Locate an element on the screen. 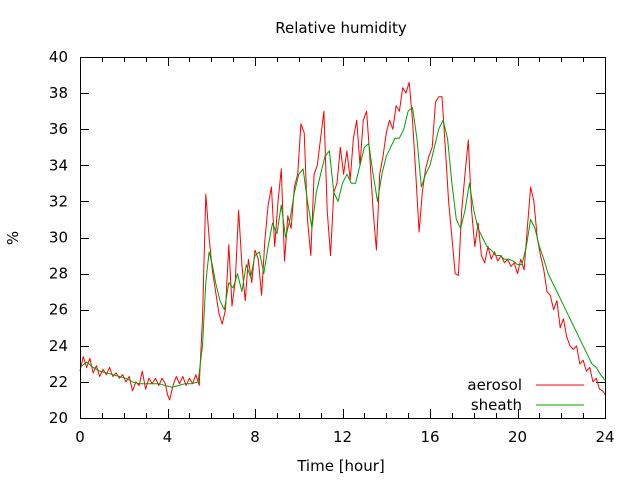  legend-label-sheath: sheath is located at coordinates (496, 405).